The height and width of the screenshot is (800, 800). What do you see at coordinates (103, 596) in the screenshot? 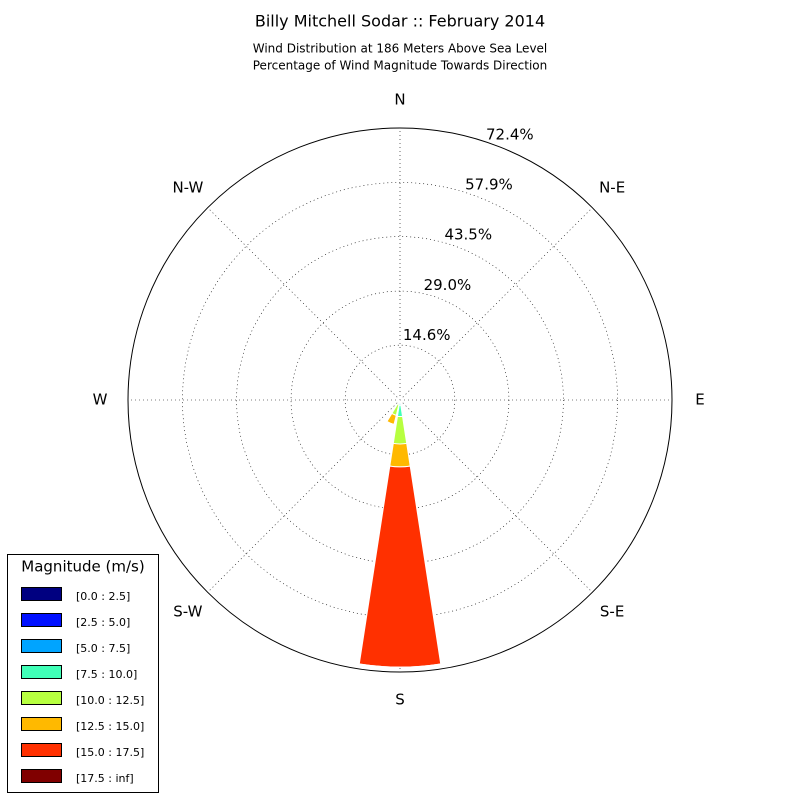
I see `legend-label: [0.0 : 2.5]` at bounding box center [103, 596].